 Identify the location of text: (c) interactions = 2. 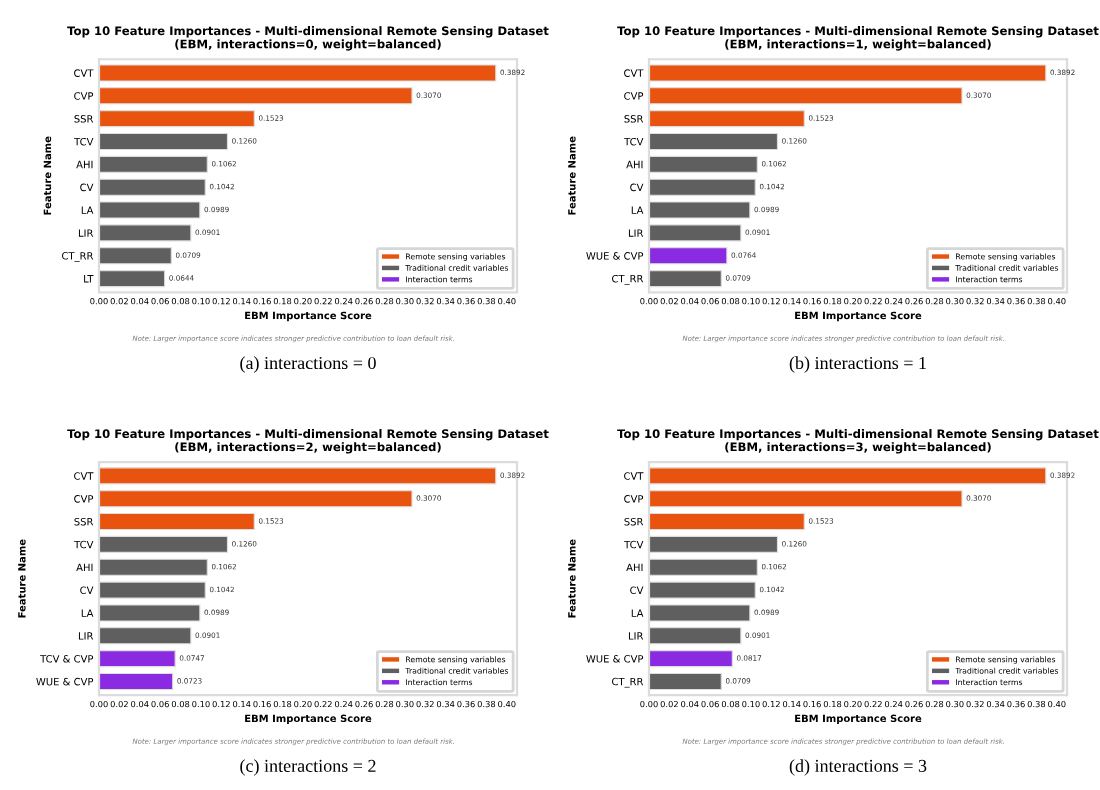
(308, 767).